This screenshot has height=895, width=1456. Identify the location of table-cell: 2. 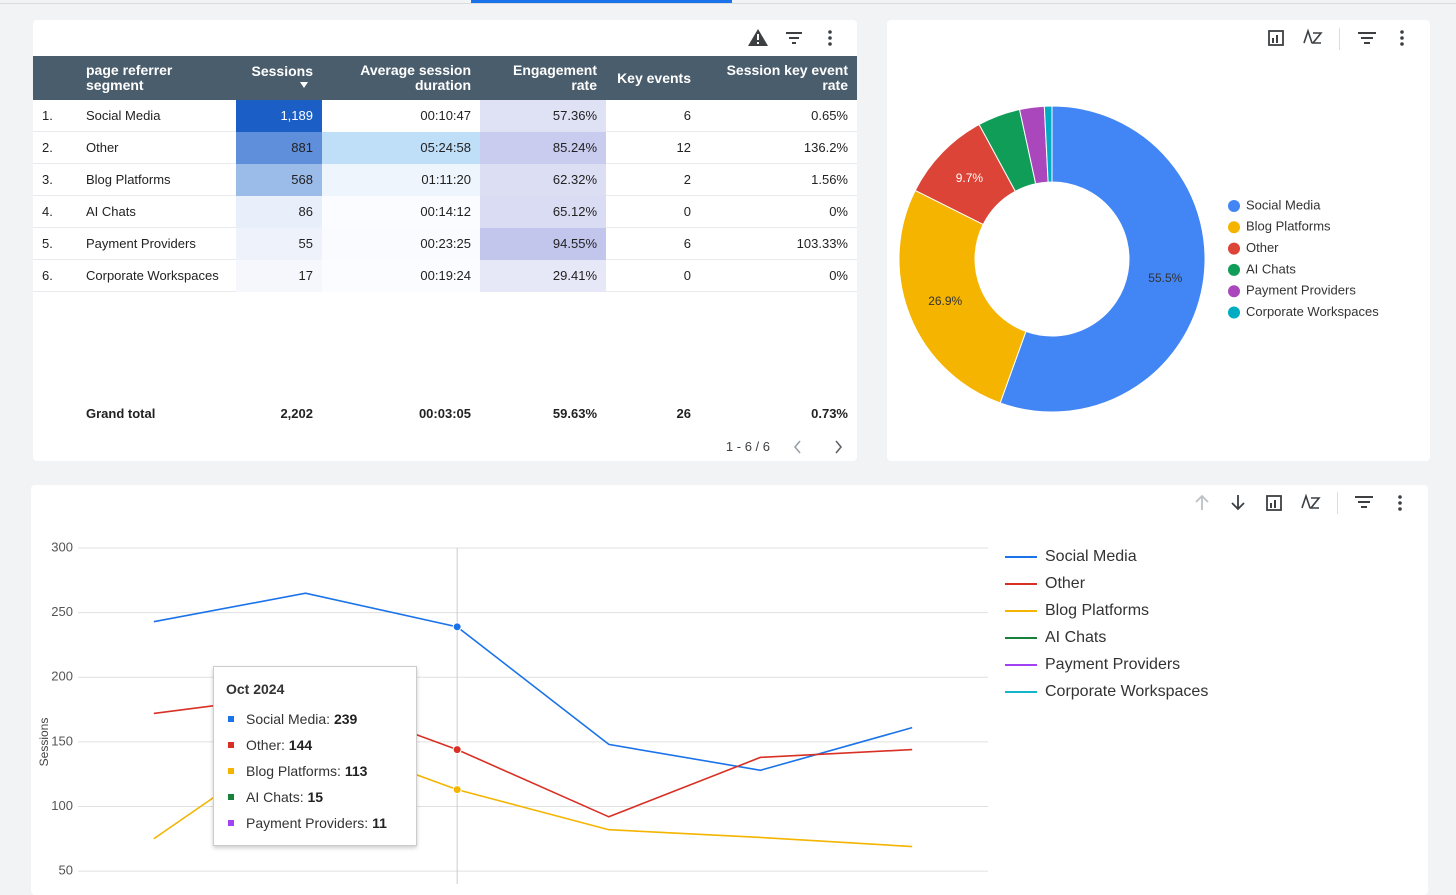
(687, 179).